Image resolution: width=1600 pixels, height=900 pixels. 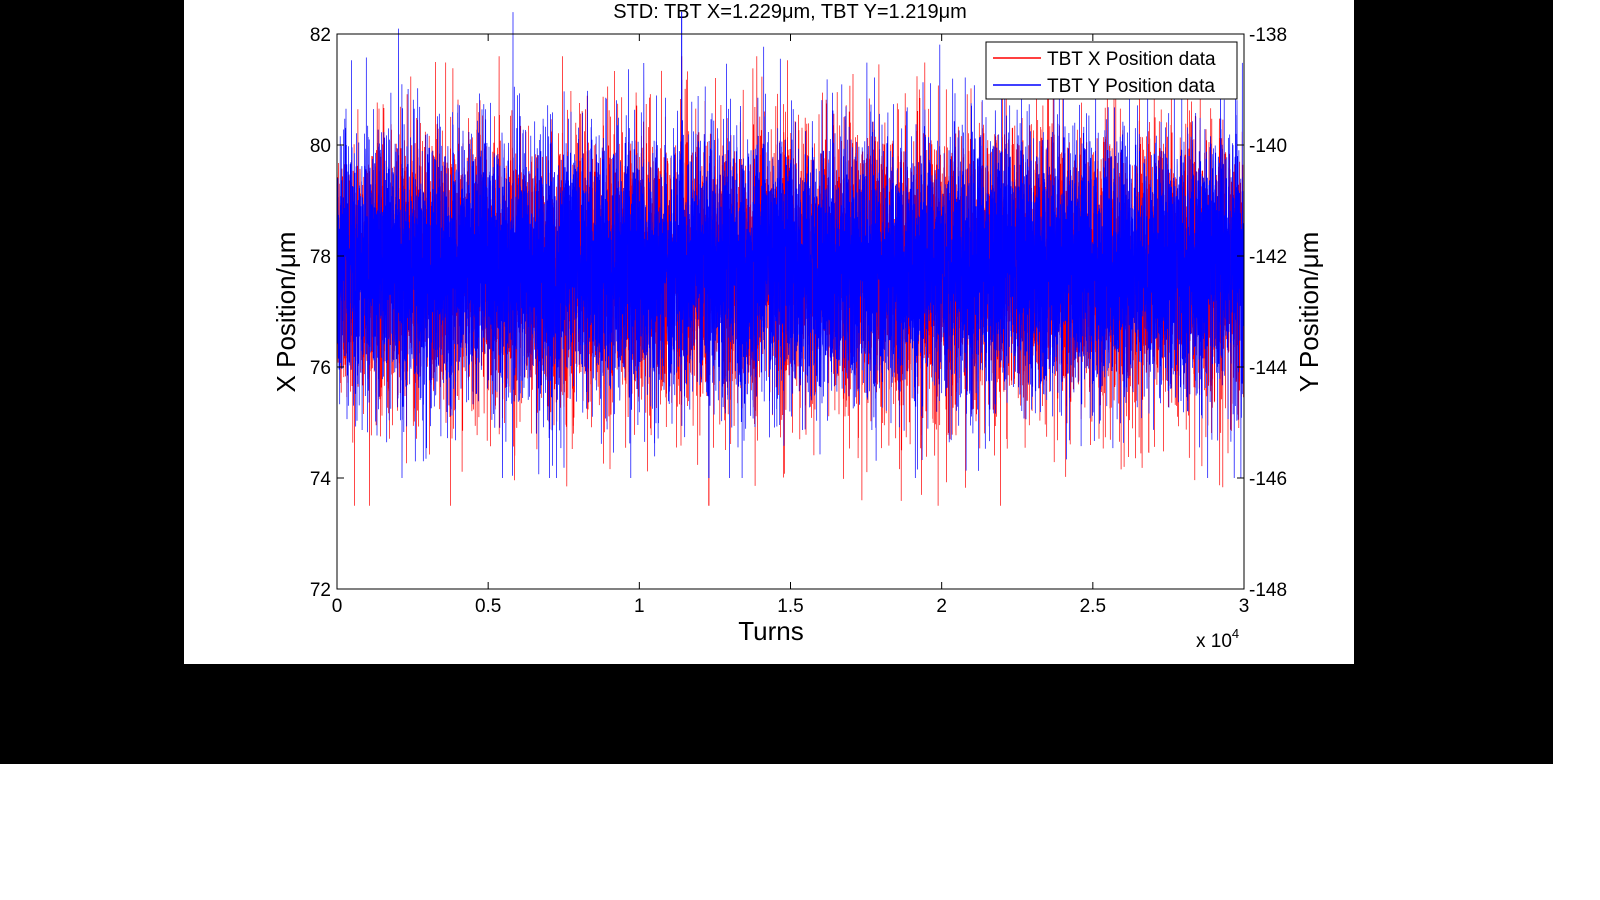 I want to click on x-tick-label: 1.5, so click(x=790, y=606).